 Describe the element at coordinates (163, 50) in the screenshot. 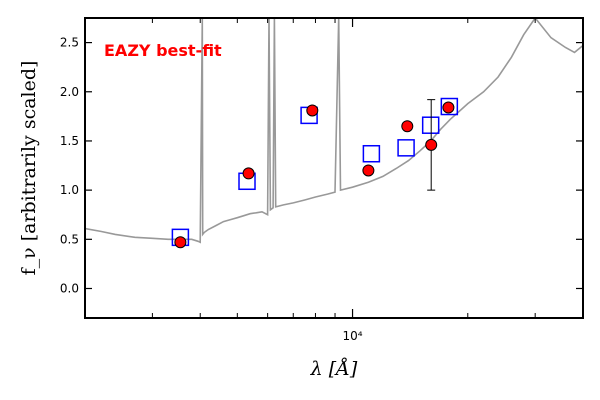

I see `annotation-label: EAZY best-fit` at that location.